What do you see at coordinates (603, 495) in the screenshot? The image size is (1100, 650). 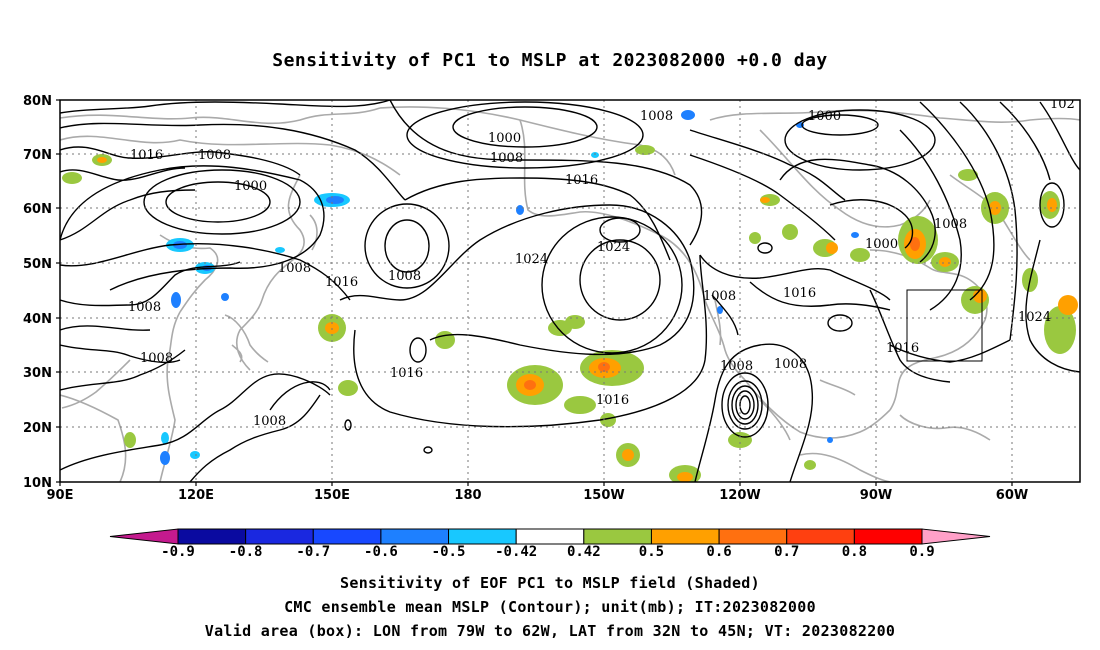 I see `lon-label: 150W` at bounding box center [603, 495].